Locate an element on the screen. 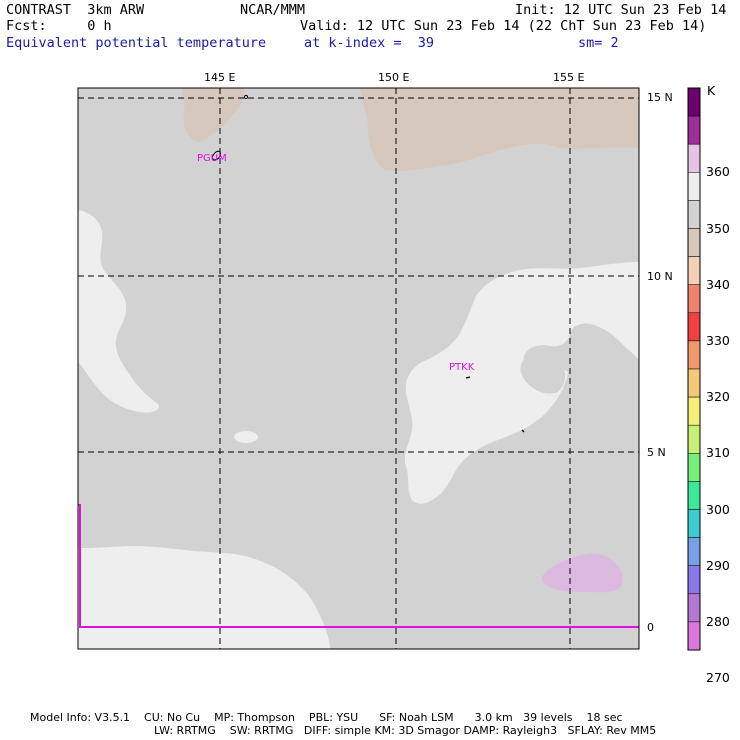 The width and height of the screenshot is (740, 740). station-label-ptkk: PTKK is located at coordinates (462, 367).